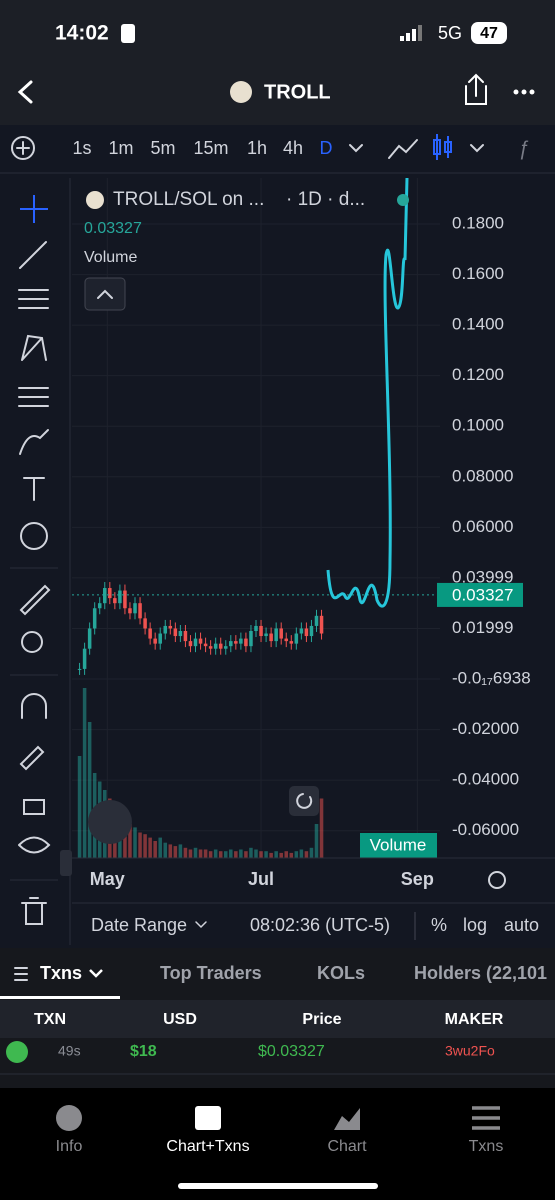 The height and width of the screenshot is (1200, 555). I want to click on measure-tool, so click(35, 600).